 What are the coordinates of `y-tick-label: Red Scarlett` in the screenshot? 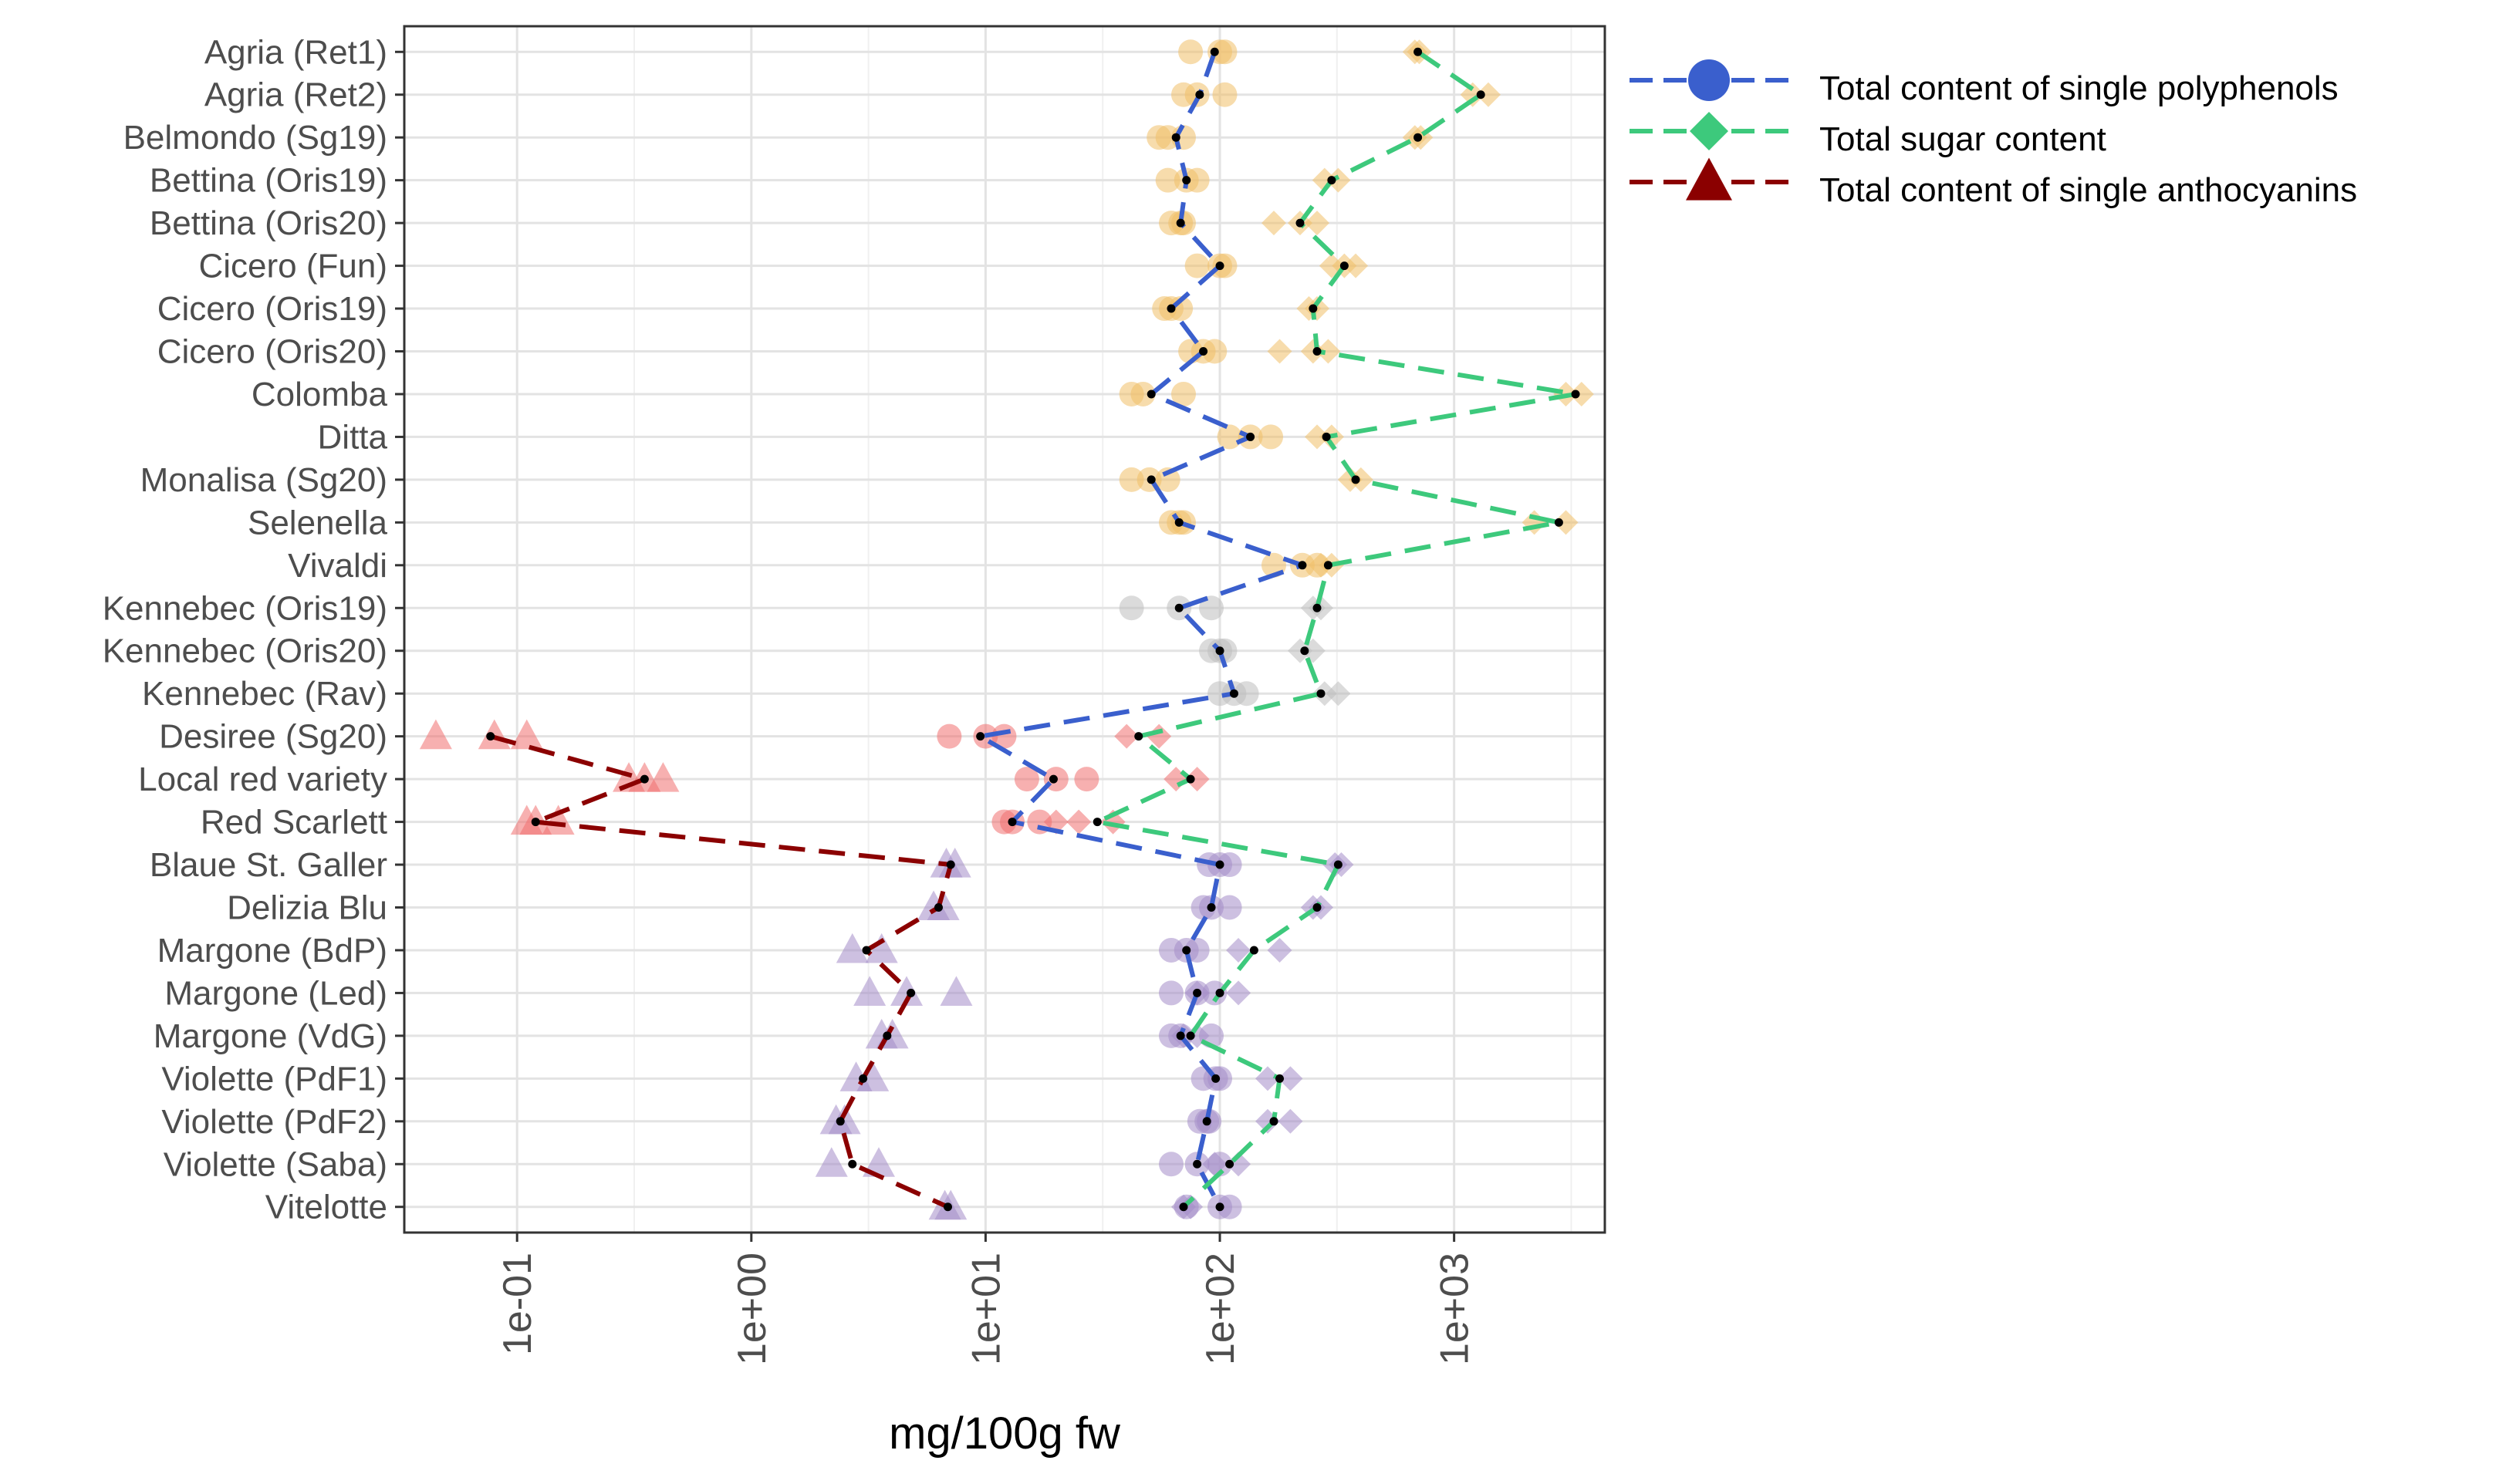 It's located at (294, 822).